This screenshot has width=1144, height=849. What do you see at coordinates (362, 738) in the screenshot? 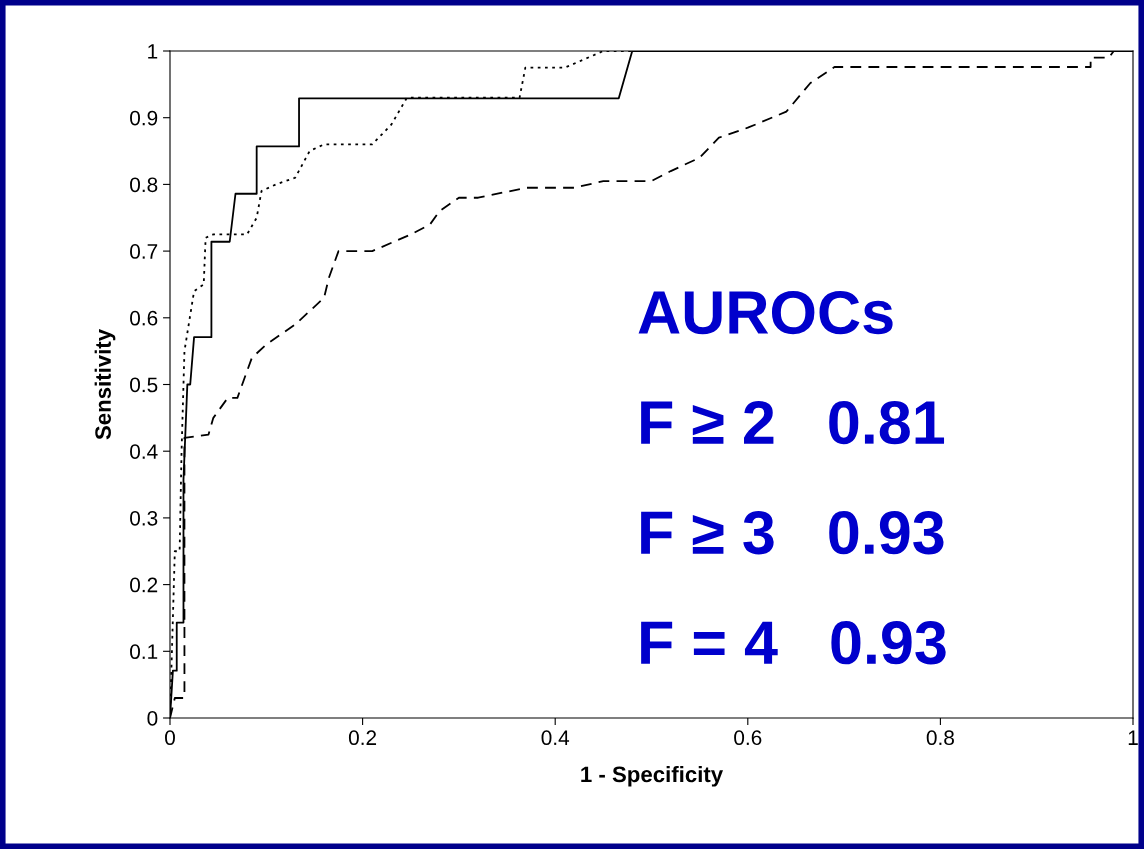
I see `x-tick-label: 0.2` at bounding box center [362, 738].